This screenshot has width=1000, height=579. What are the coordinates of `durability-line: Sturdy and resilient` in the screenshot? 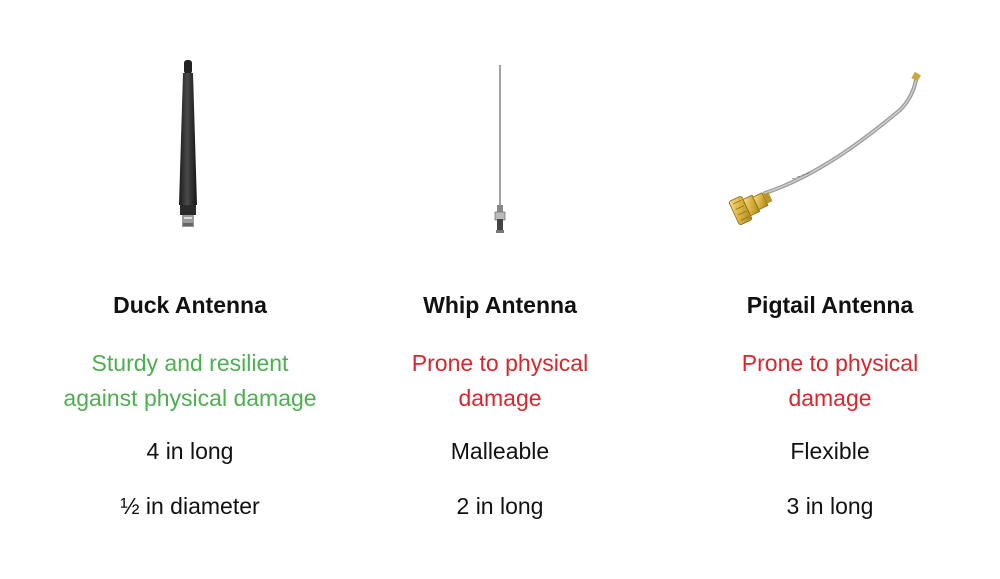 It's located at (190, 363).